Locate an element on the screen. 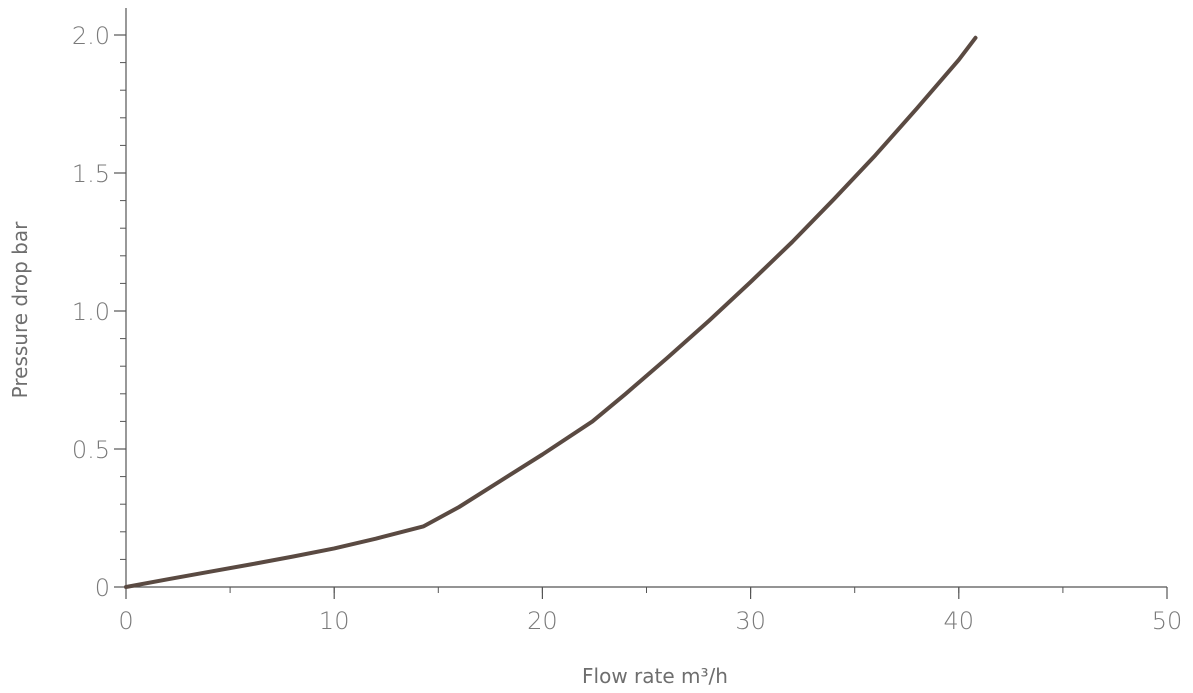 The height and width of the screenshot is (693, 1193). x-axis-title: Flow rate m³/h is located at coordinates (655, 676).